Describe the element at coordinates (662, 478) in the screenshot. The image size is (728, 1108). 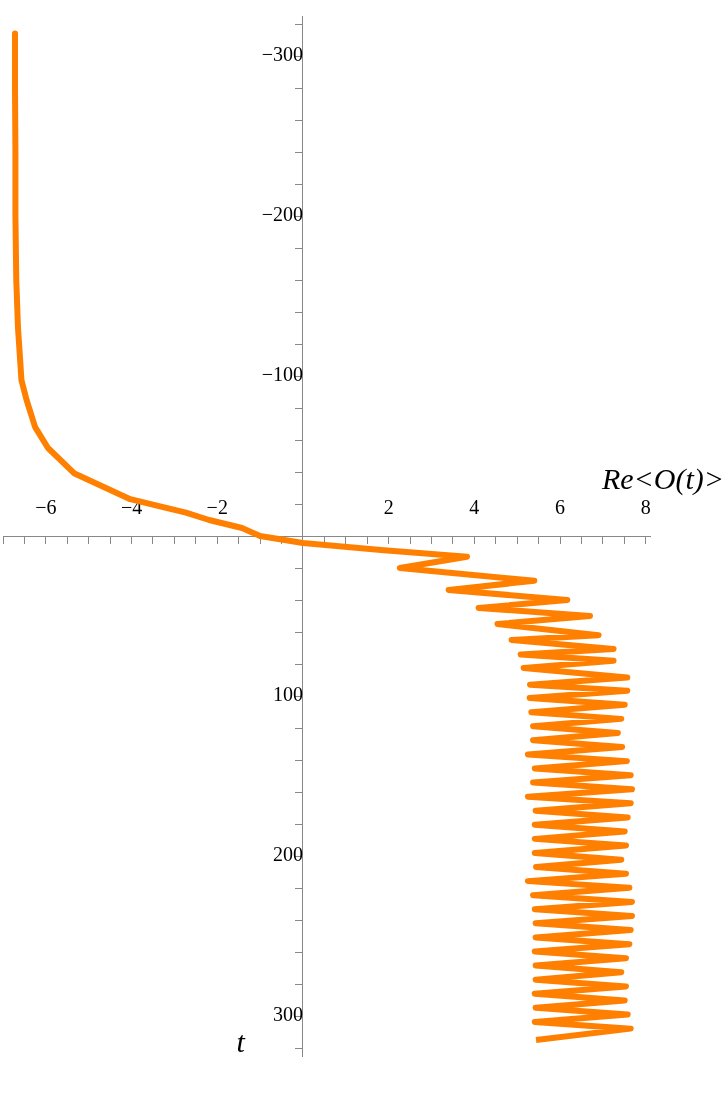
I see `x-axis-title: Re<O(t)>` at that location.